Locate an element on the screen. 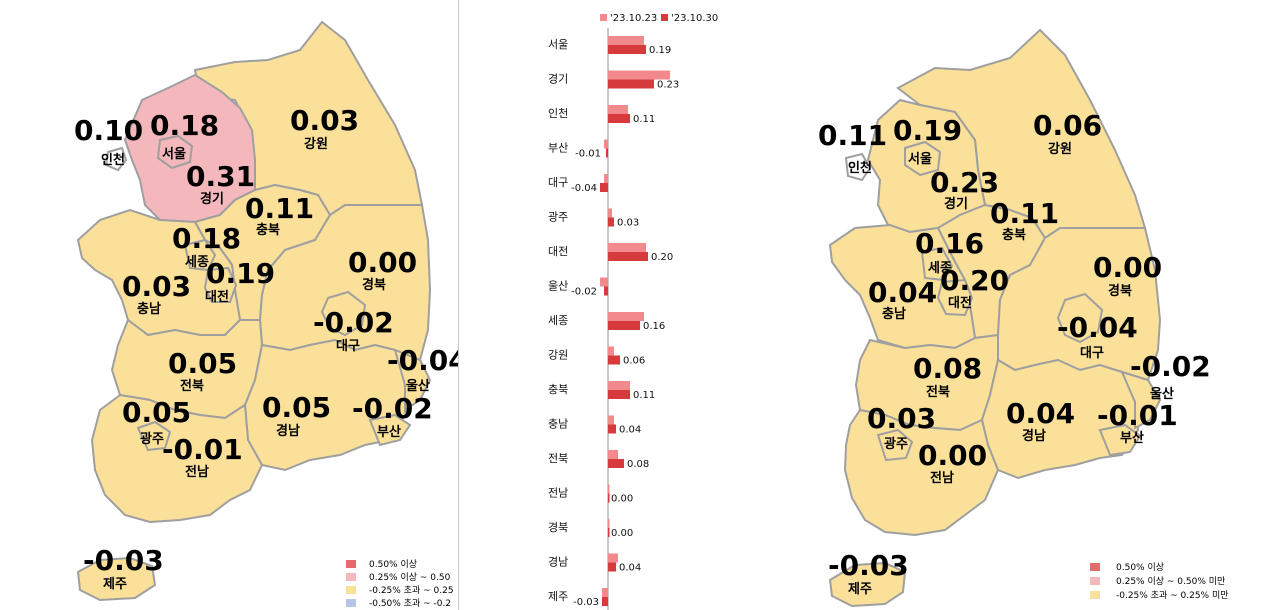  legend-label: -0.50% 초과 ~ -0.2 is located at coordinates (410, 603).